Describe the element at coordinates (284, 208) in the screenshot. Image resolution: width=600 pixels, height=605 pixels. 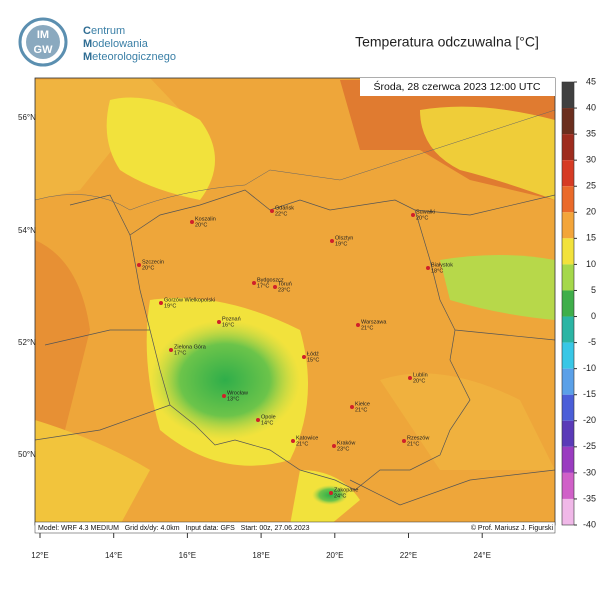
I see `city-name: Gdańsk` at that location.